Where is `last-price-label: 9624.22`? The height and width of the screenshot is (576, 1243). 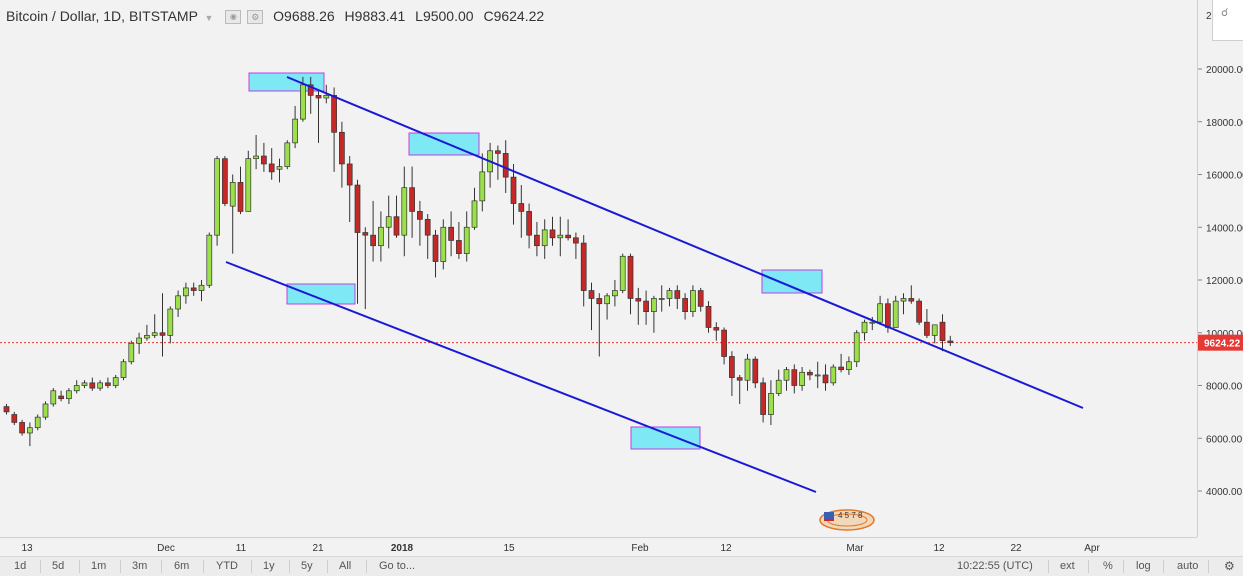 last-price-label: 9624.22 is located at coordinates (1222, 344).